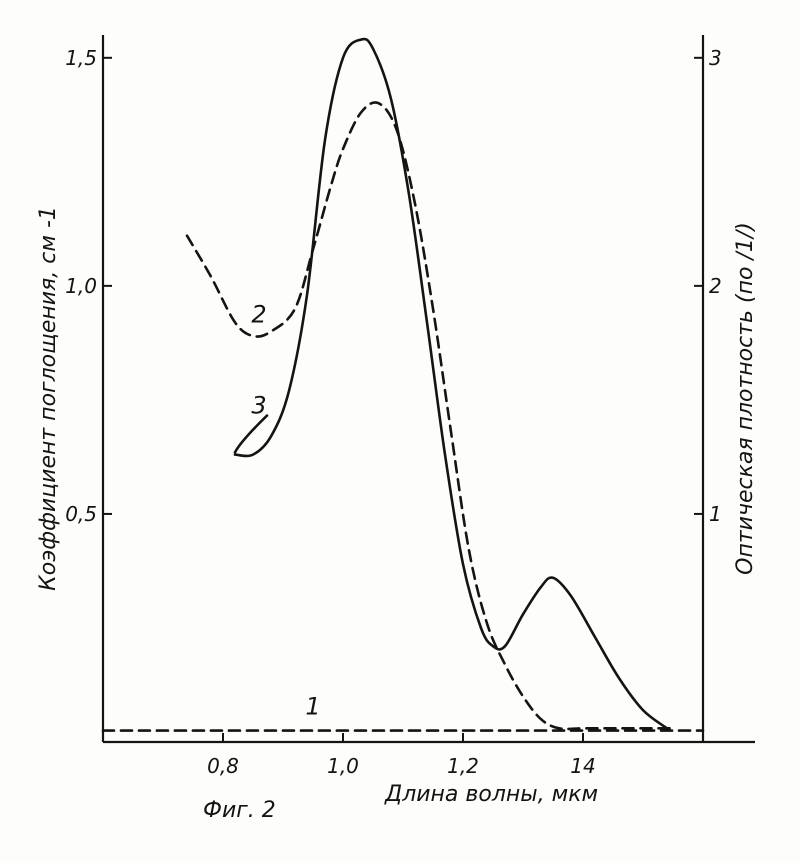 The height and width of the screenshot is (862, 800). Describe the element at coordinates (582, 766) in the screenshot. I see `x-tick-label: 14` at that location.